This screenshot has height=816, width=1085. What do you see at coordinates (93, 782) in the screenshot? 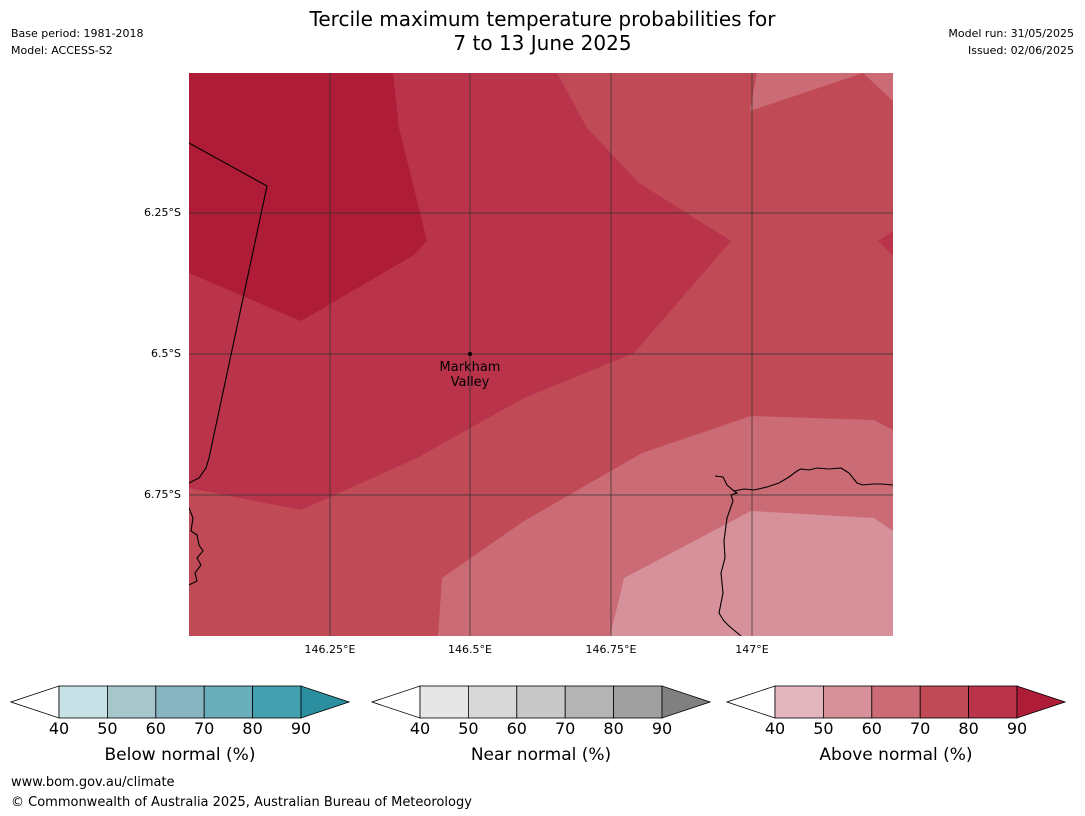
I see `footer-url: www.bom.gov.au/climate` at bounding box center [93, 782].